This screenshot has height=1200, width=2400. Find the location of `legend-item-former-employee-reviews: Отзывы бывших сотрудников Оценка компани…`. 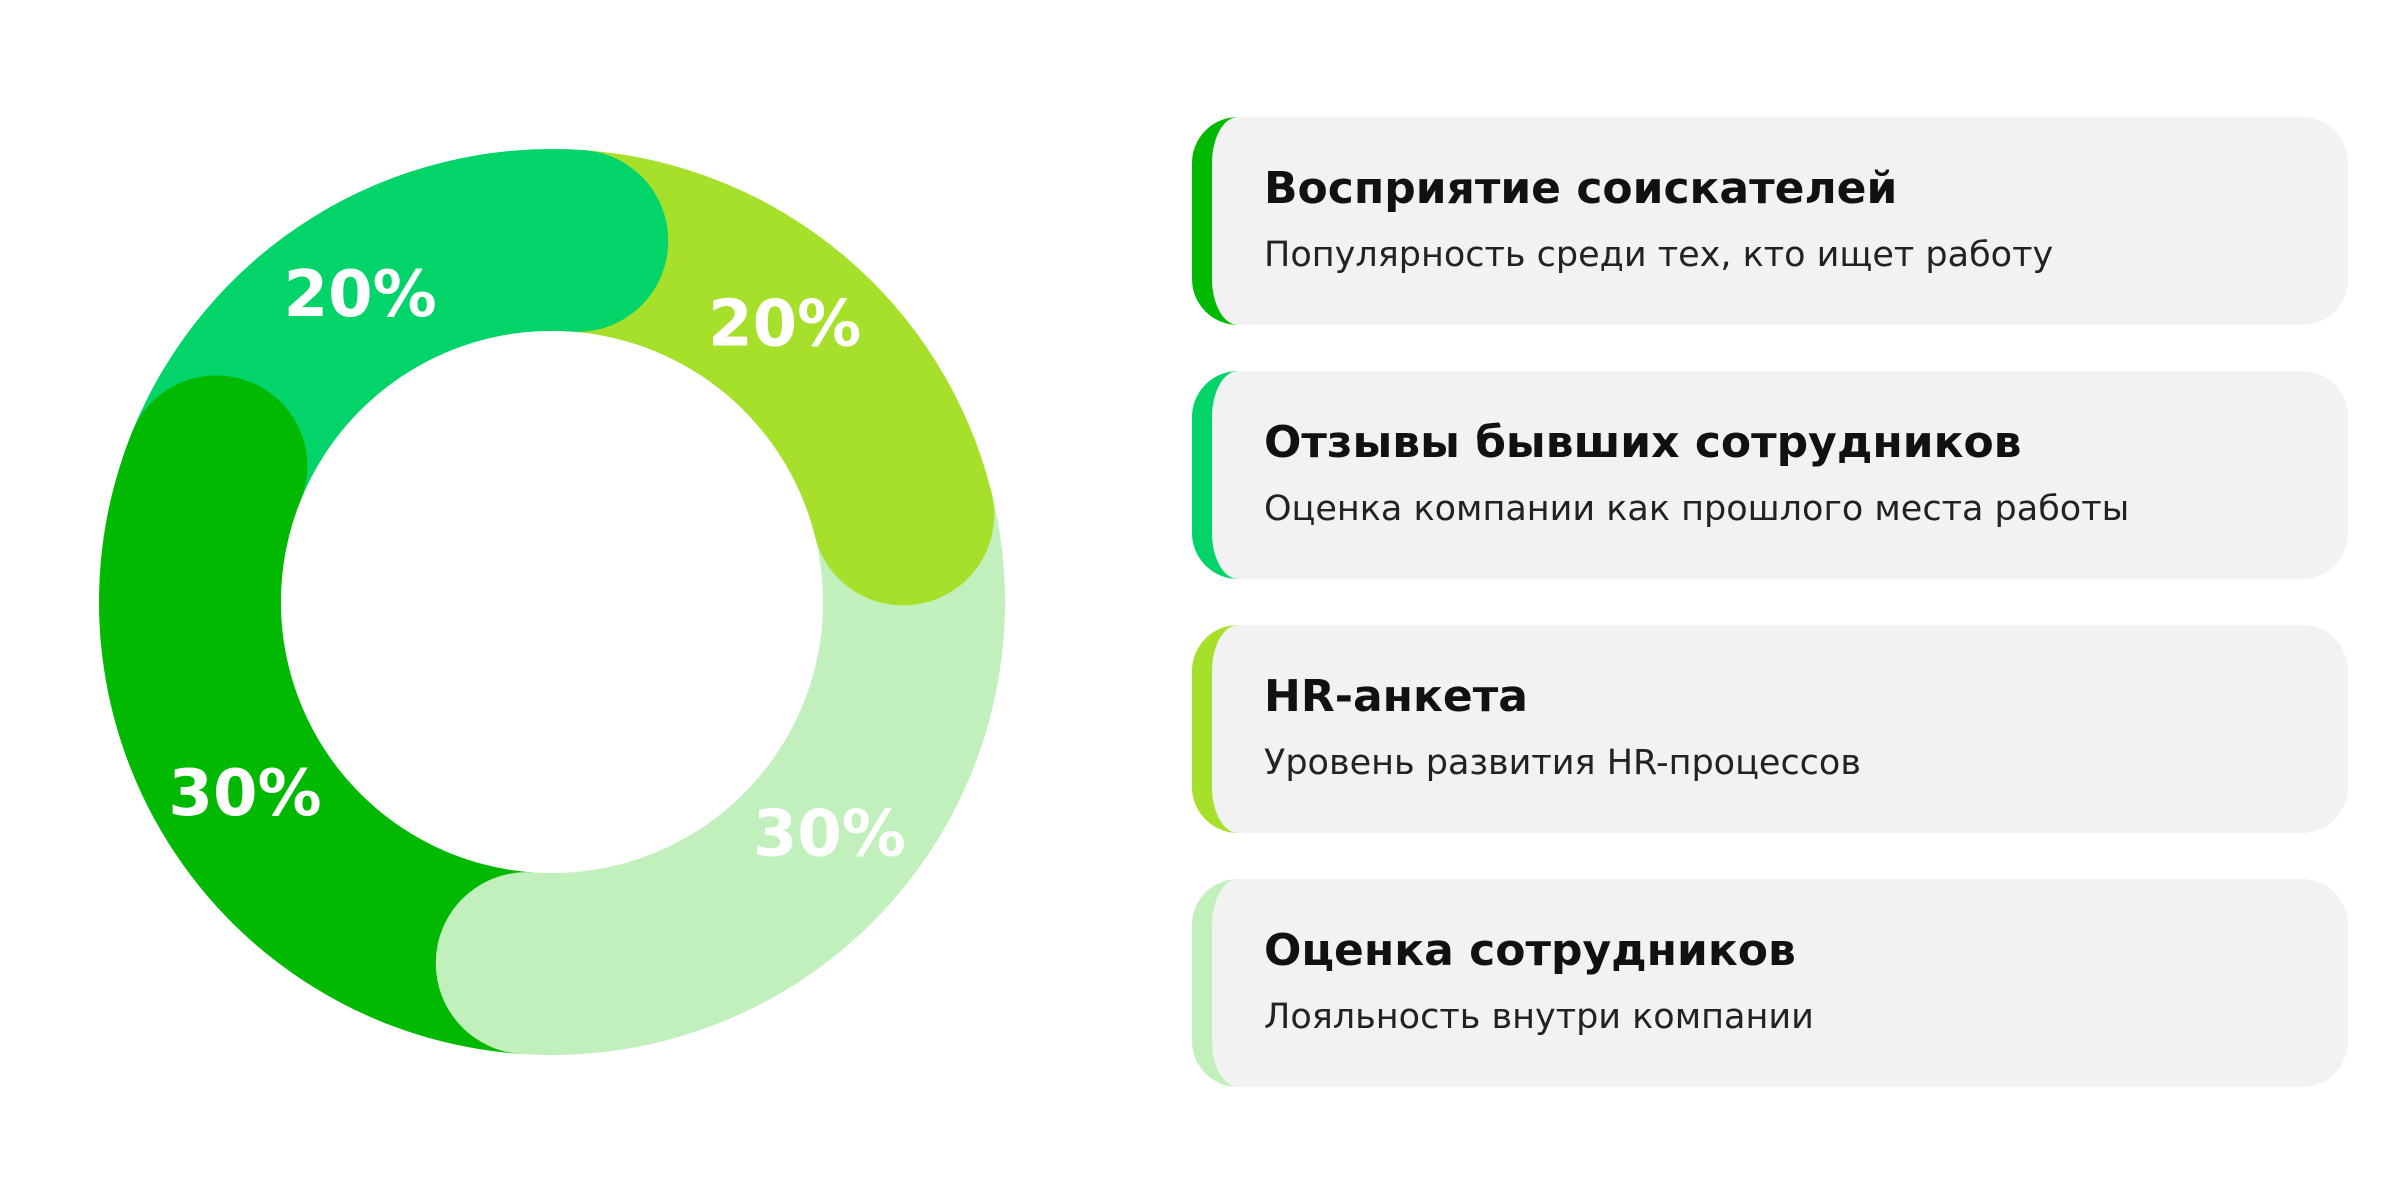

legend-item-former-employee-reviews: Отзывы бывших сотрудников Оценка компани… is located at coordinates (1770, 475).